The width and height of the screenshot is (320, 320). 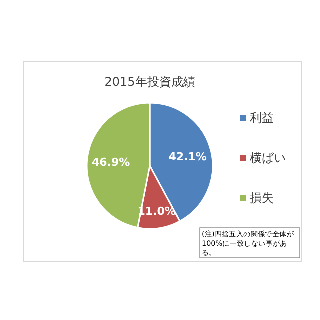 What do you see at coordinates (111, 163) in the screenshot?
I see `data-label: 46.9%` at bounding box center [111, 163].